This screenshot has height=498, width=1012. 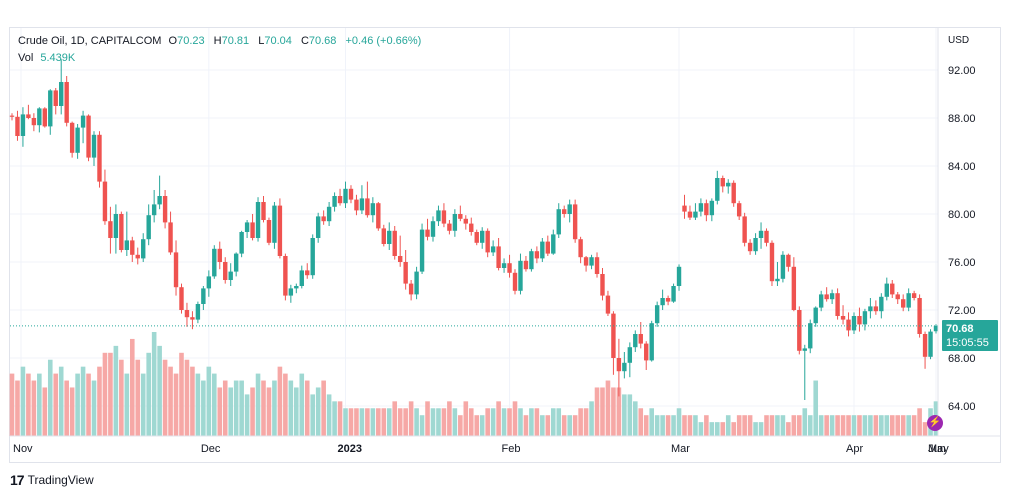 What do you see at coordinates (278, 41) in the screenshot?
I see `low-value: 70.04` at bounding box center [278, 41].